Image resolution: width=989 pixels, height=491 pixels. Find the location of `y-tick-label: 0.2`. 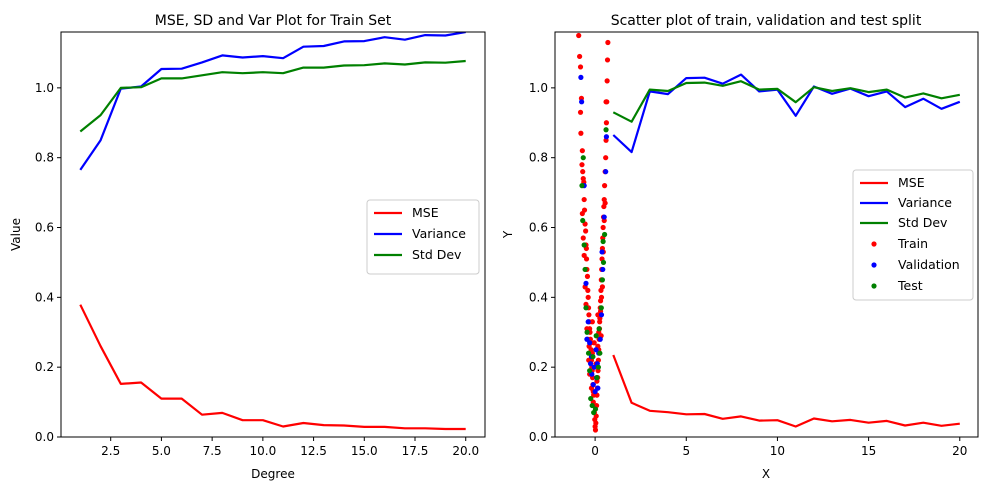

y-tick-label: 0.2 is located at coordinates (538, 367).